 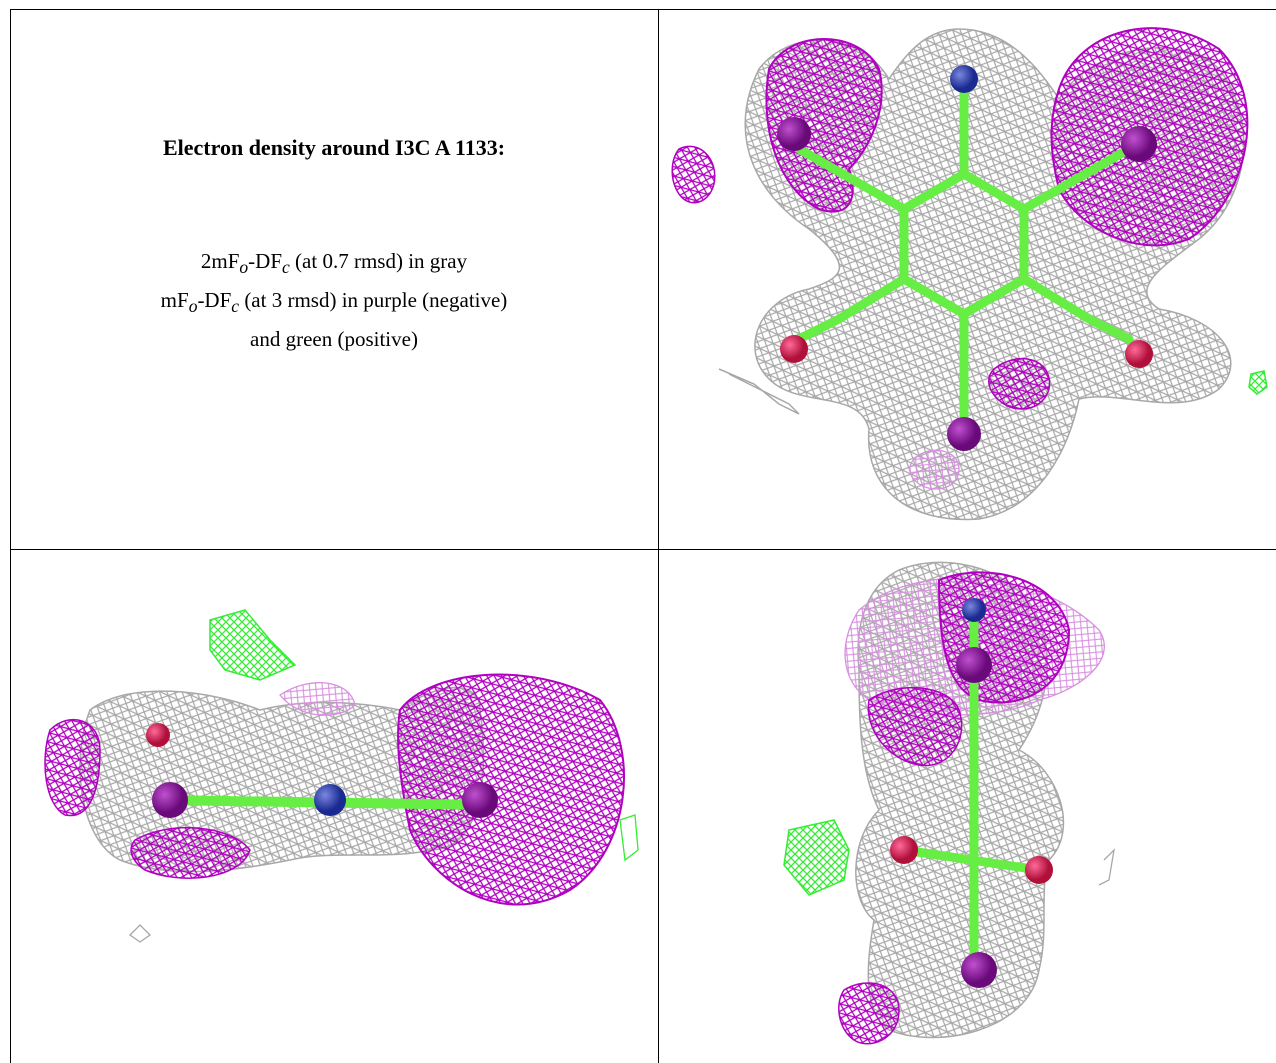 I want to click on purple-mesh-lobe, so click(x=915, y=727).